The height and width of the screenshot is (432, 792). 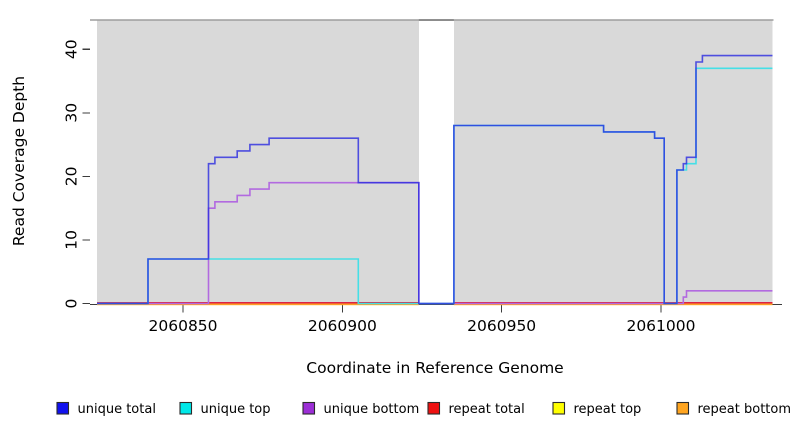 I want to click on legend-label-repeat-top: repeat top, so click(x=608, y=409).